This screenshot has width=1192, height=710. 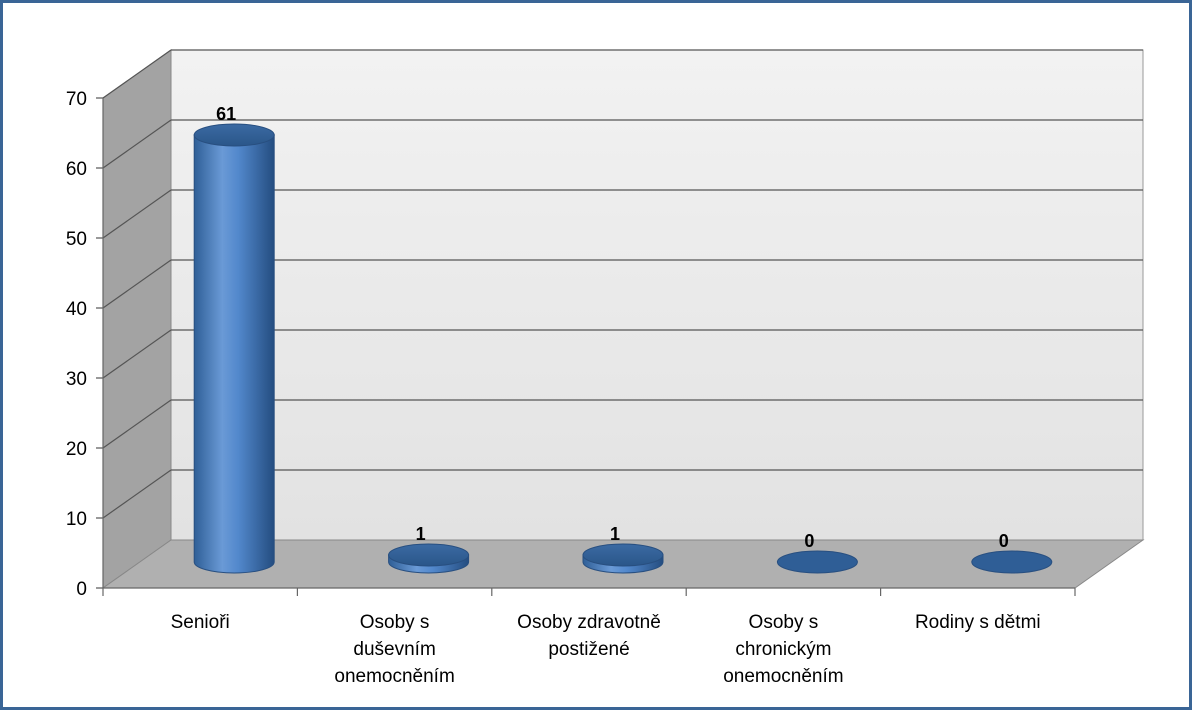 I want to click on y-tick-label: 10, so click(x=76, y=519).